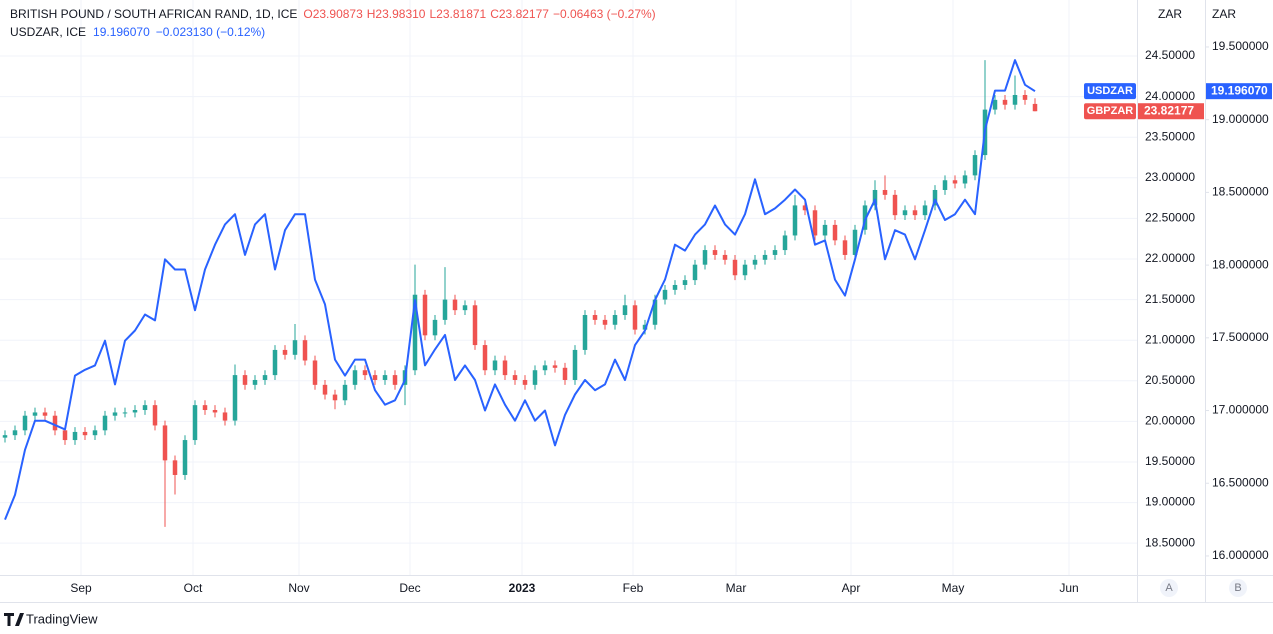  I want to click on x-tick-label: Oct, so click(193, 588).